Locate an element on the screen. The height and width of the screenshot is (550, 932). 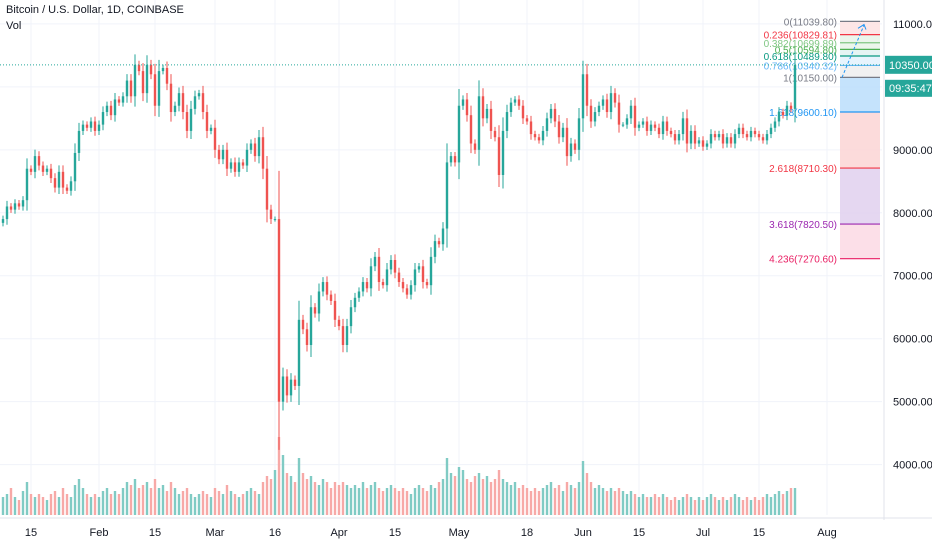
price-tag is located at coordinates (908, 64).